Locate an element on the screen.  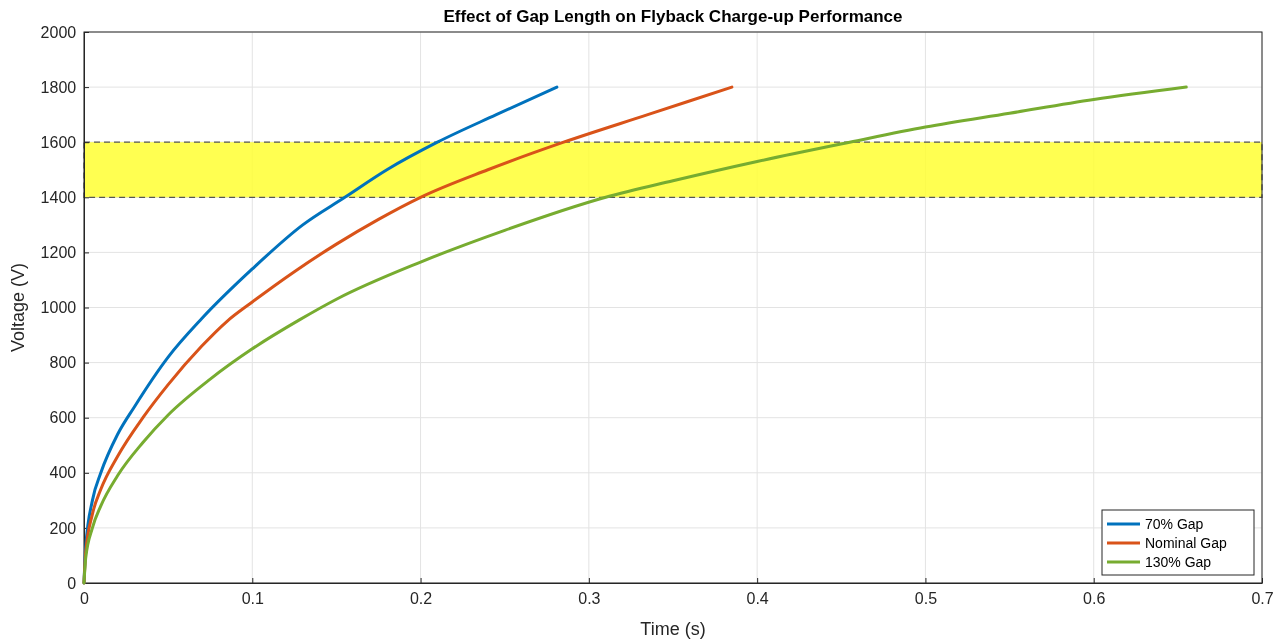
x-tick-label: 0.2 is located at coordinates (421, 598).